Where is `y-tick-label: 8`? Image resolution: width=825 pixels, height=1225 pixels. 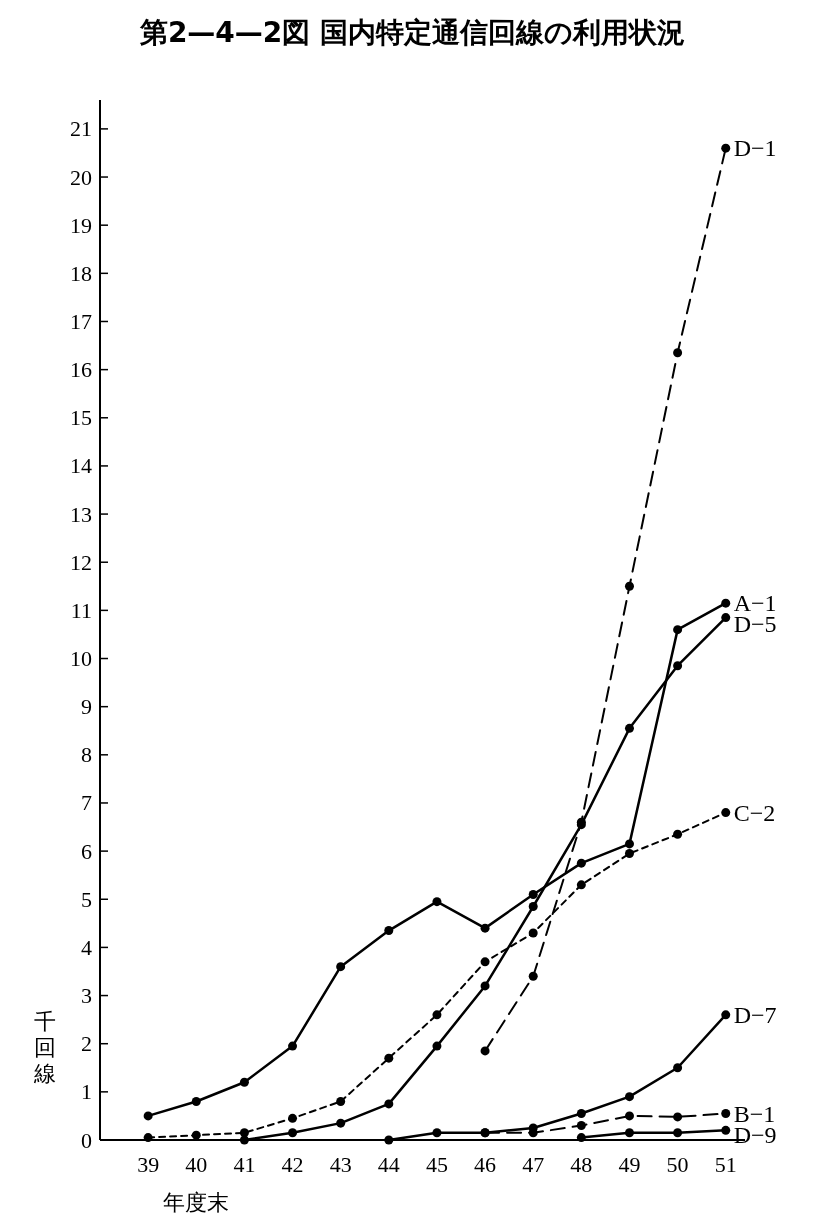 y-tick-label: 8 is located at coordinates (86, 755).